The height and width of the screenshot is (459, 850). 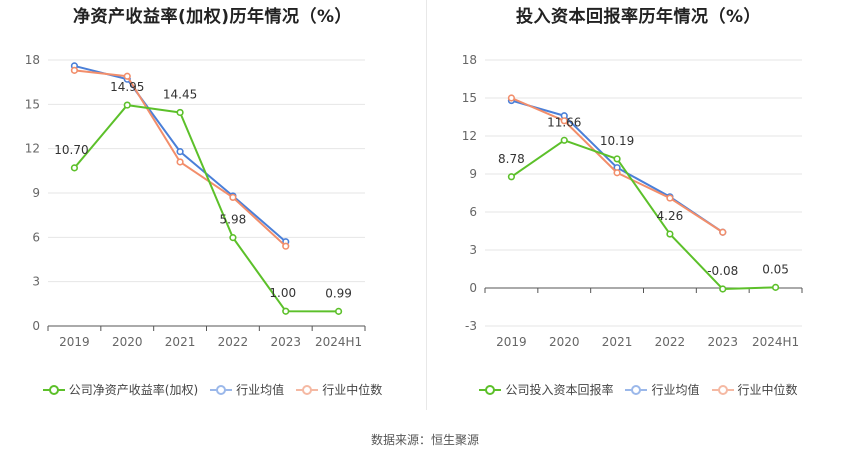 I want to click on legend-item-company: 公司投入资本回报率, so click(x=546, y=389).